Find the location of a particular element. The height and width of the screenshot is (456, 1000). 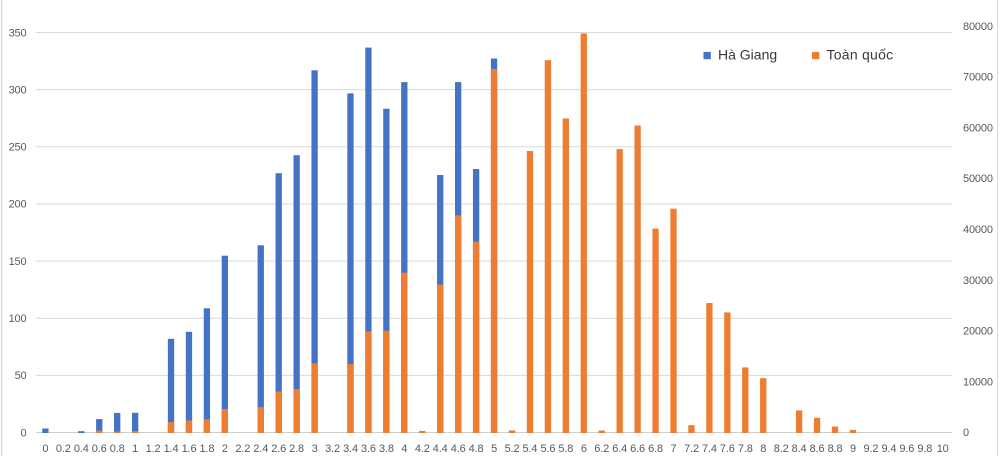

svg-text: 7.6 is located at coordinates (727, 449).